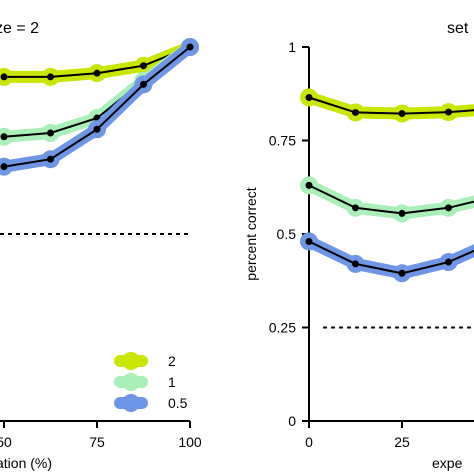  I want to click on legend-label-2: 2, so click(172, 361).